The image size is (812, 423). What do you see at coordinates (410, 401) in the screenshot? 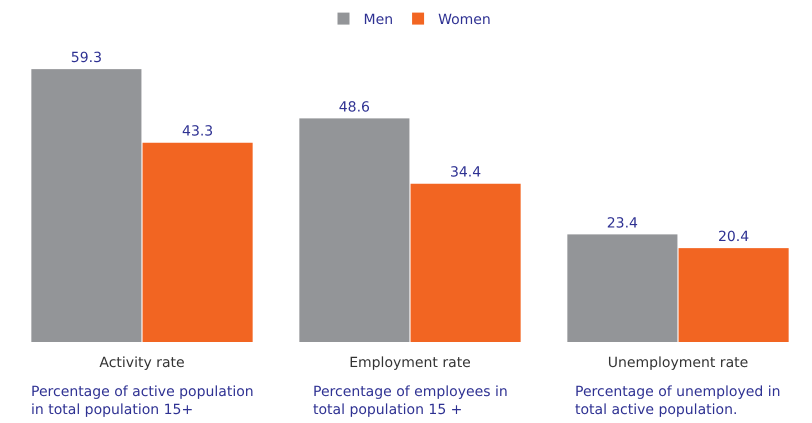
I see `text: Percentage of employees in total population 15 +` at bounding box center [410, 401].